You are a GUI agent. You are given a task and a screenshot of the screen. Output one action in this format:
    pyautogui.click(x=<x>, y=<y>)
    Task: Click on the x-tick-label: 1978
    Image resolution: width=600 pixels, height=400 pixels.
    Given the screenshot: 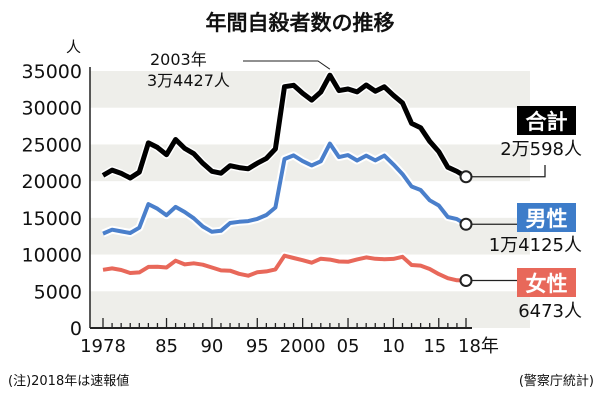 What is the action you would take?
    pyautogui.click(x=103, y=346)
    